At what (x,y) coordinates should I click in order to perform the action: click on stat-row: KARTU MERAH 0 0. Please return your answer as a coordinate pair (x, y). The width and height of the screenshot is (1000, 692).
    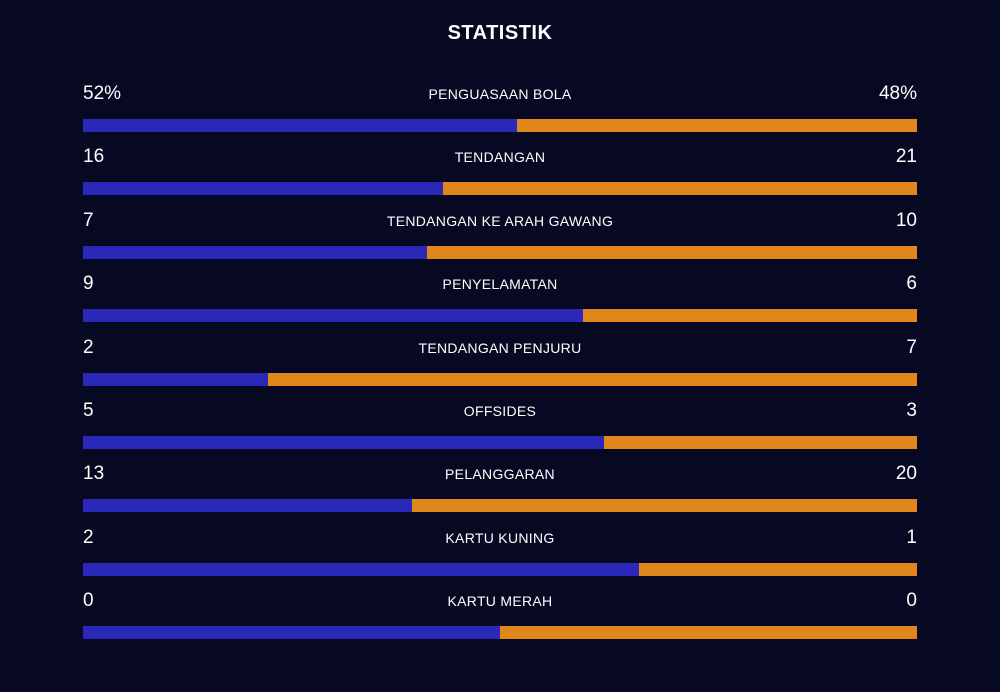
    Looking at the image, I should click on (500, 618).